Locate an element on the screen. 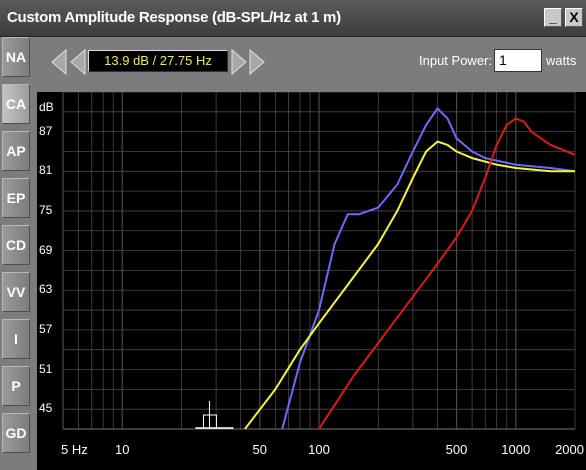 The height and width of the screenshot is (470, 586). x-tick-label: 5 Hz is located at coordinates (74, 449).